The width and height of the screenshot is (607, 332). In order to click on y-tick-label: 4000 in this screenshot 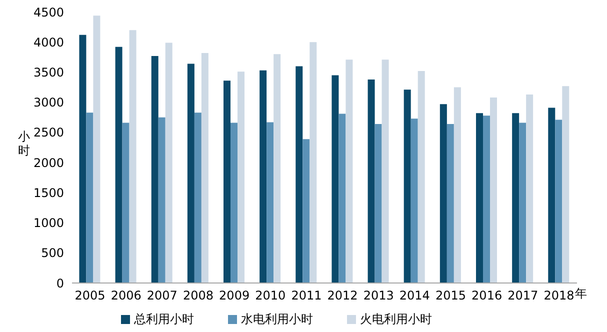, I will do `click(48, 42)`.